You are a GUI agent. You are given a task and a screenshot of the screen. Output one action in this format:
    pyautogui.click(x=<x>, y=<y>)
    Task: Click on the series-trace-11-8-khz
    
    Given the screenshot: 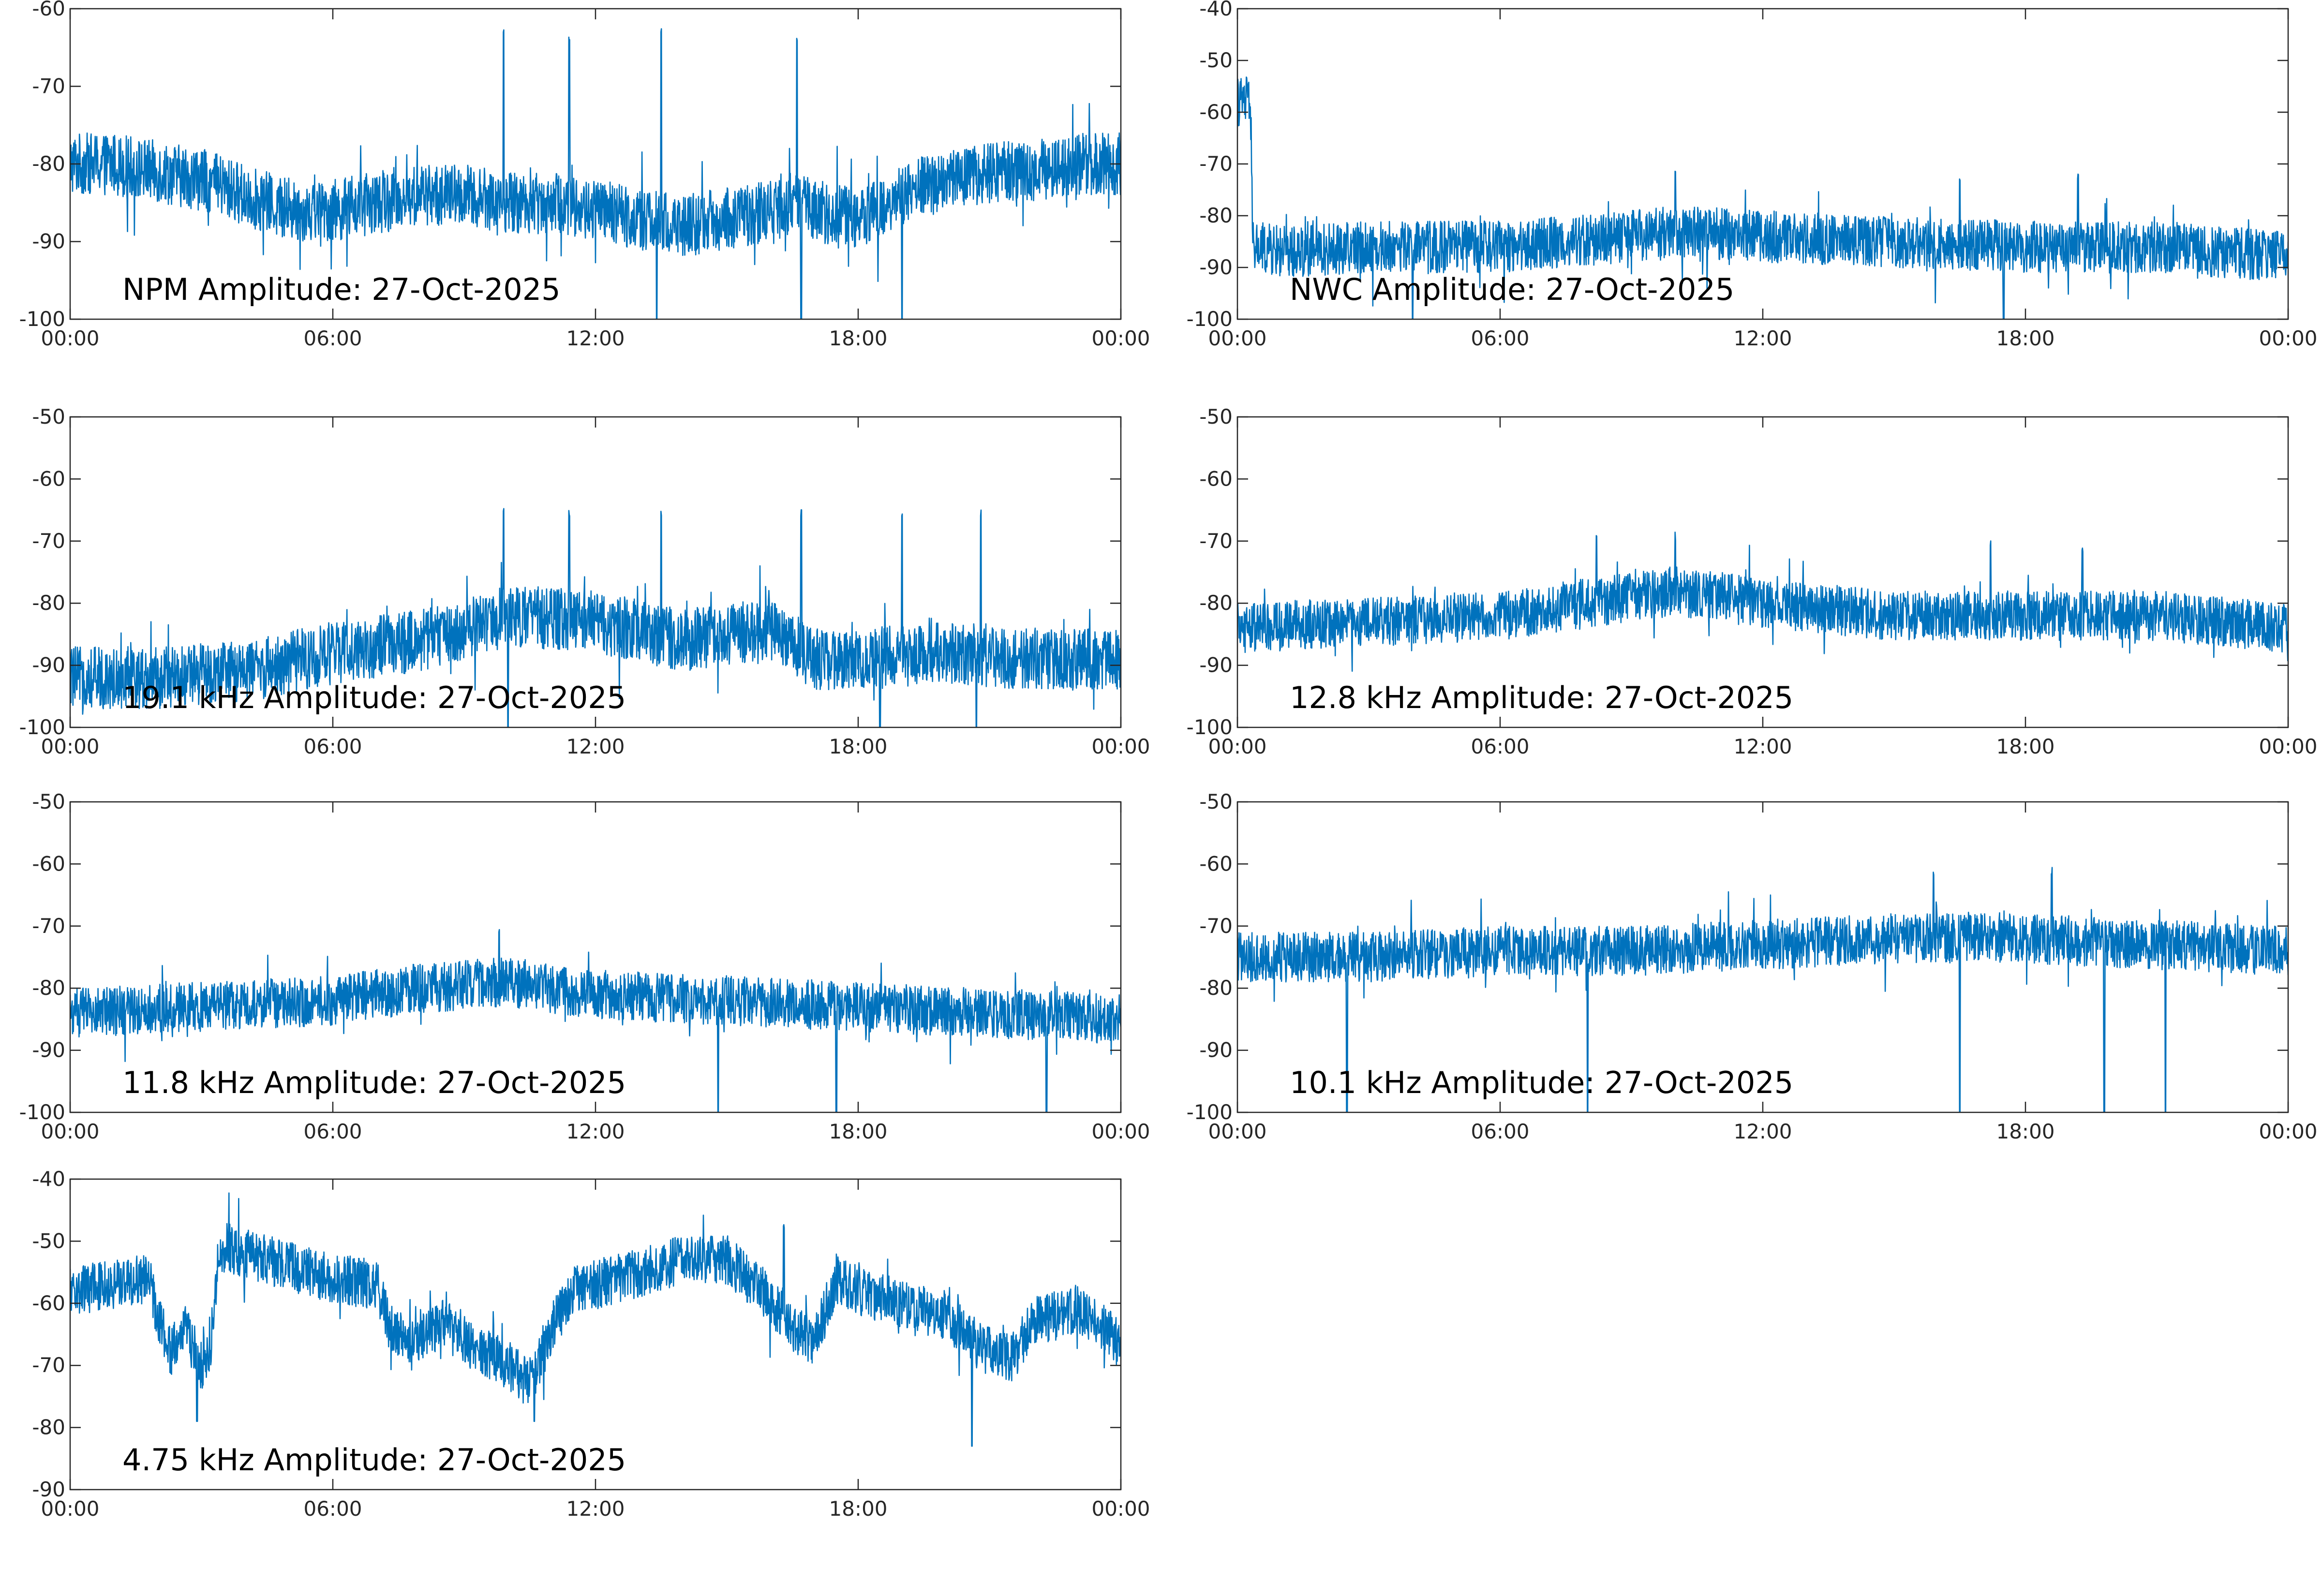 What is the action you would take?
    pyautogui.click(x=595, y=1020)
    